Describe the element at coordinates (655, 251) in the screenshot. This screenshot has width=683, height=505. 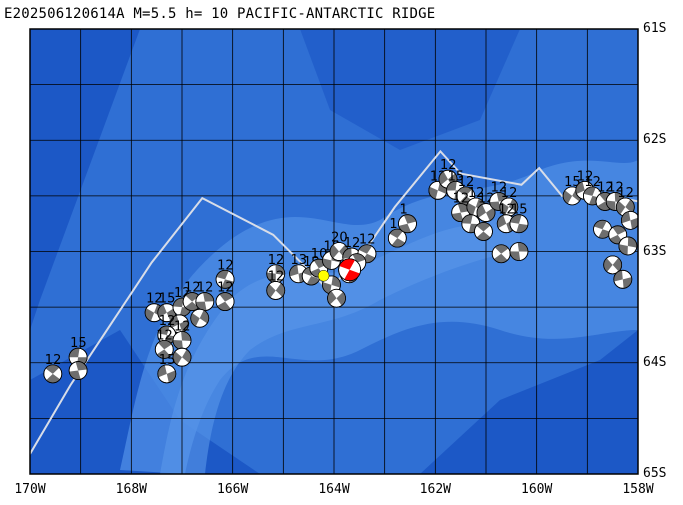
I see `latitude-label: 63S` at that location.